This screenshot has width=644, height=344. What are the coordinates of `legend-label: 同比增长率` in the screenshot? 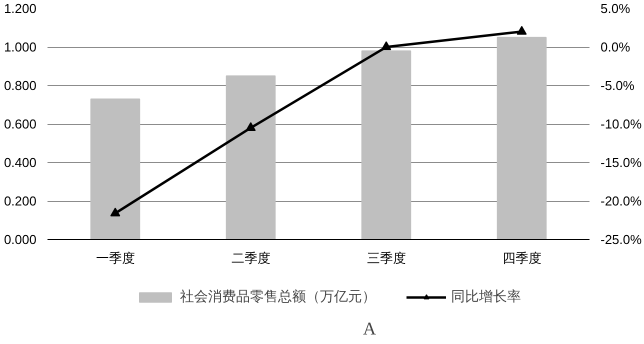 It's located at (486, 297).